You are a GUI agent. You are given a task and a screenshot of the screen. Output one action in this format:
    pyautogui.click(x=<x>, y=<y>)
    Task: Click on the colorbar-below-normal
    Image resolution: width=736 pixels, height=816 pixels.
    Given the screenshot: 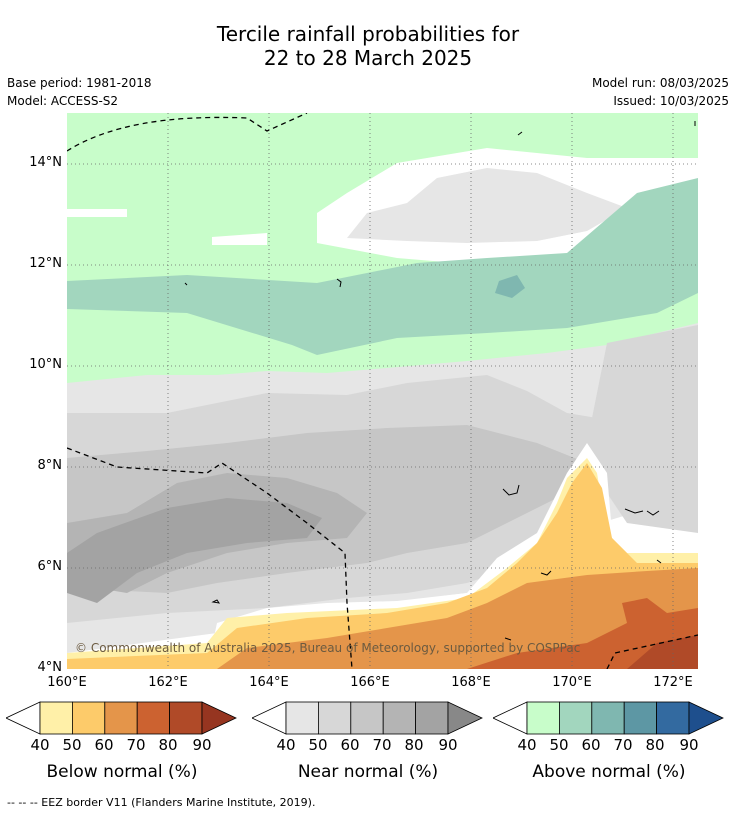 What is the action you would take?
    pyautogui.click(x=121, y=718)
    